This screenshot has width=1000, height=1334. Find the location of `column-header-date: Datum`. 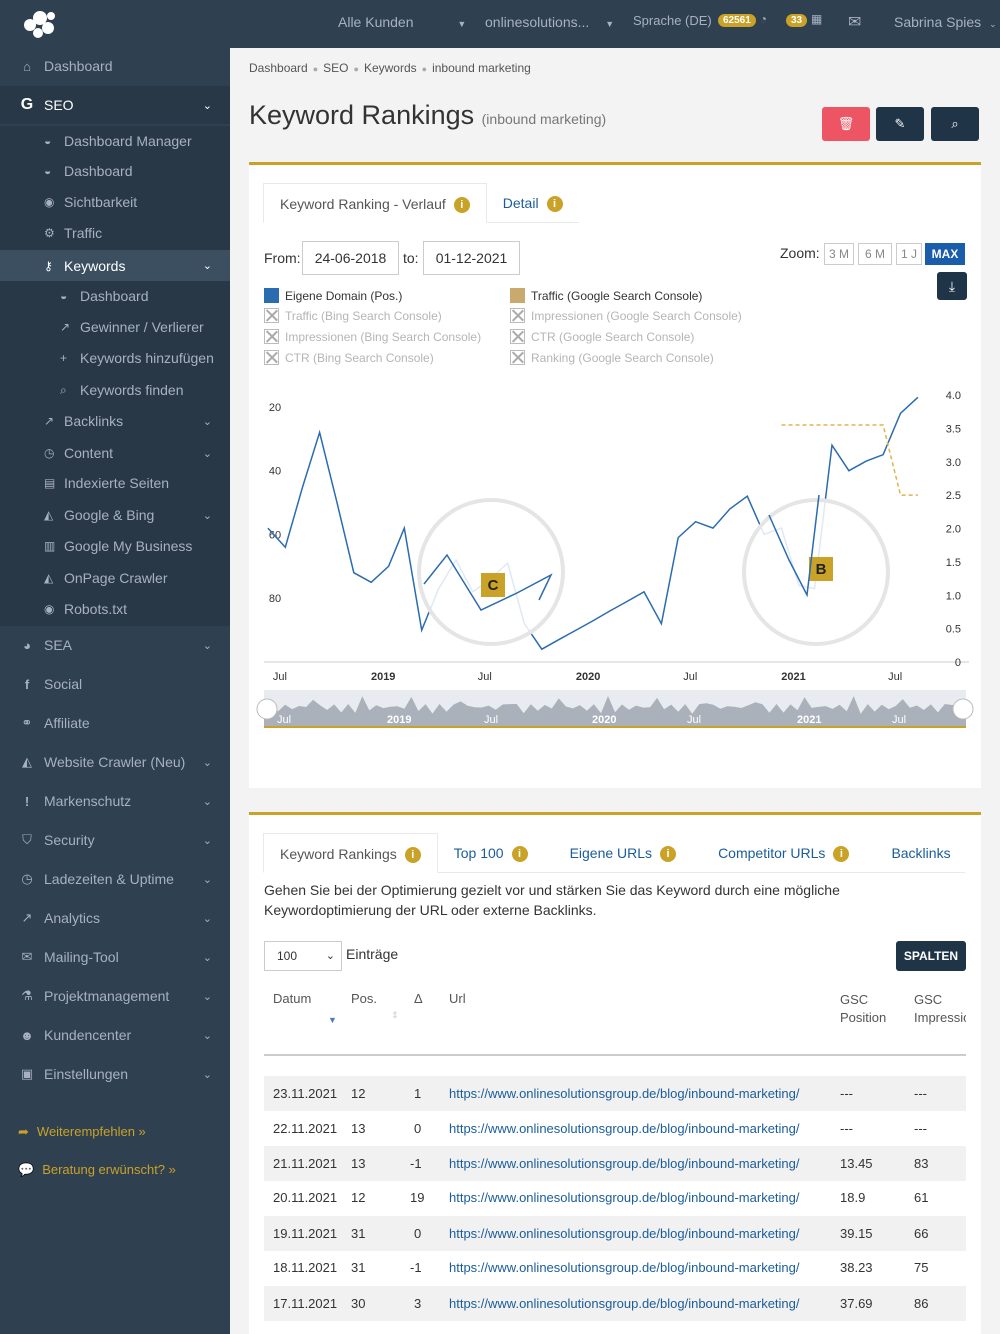

column-header-date: Datum is located at coordinates (292, 998).